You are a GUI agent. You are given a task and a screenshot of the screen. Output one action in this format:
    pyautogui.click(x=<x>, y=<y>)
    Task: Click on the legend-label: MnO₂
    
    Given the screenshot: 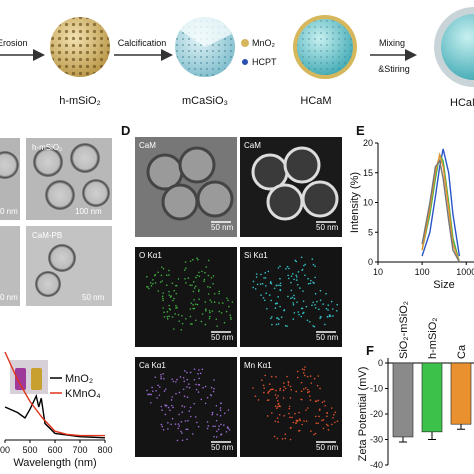 What is the action you would take?
    pyautogui.click(x=264, y=43)
    